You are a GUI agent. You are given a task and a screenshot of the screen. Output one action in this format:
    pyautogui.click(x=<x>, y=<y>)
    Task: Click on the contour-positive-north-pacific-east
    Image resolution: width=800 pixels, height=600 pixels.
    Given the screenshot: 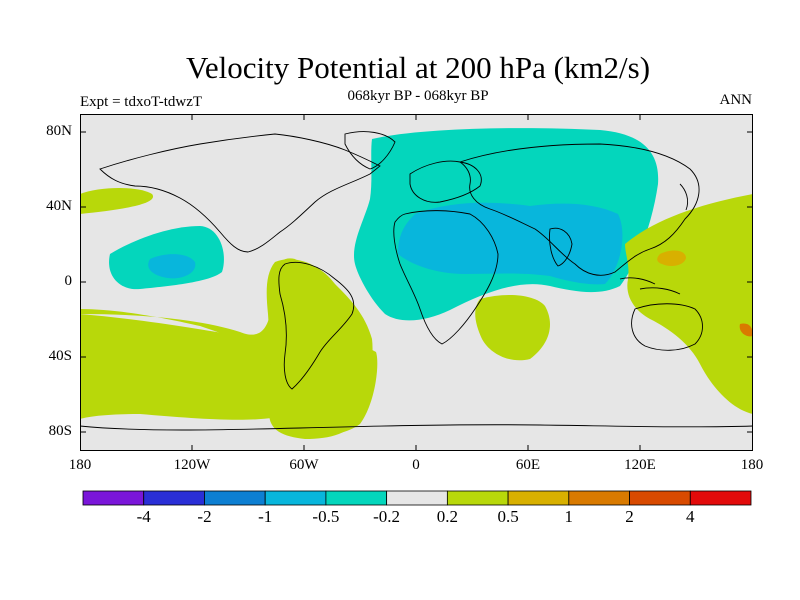 What is the action you would take?
    pyautogui.click(x=705, y=264)
    